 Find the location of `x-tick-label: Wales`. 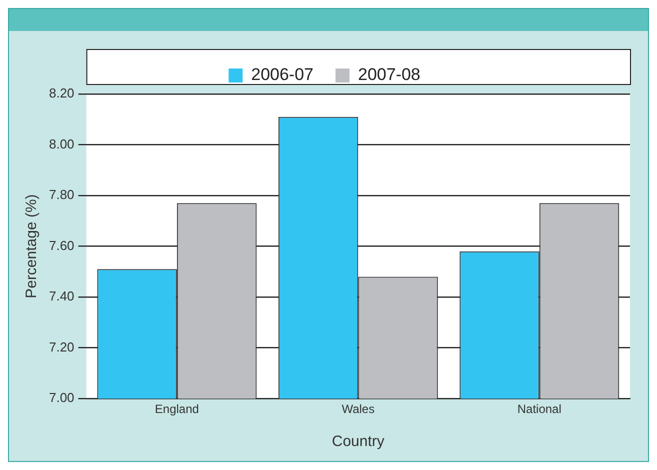

x-tick-label: Wales is located at coordinates (358, 409).